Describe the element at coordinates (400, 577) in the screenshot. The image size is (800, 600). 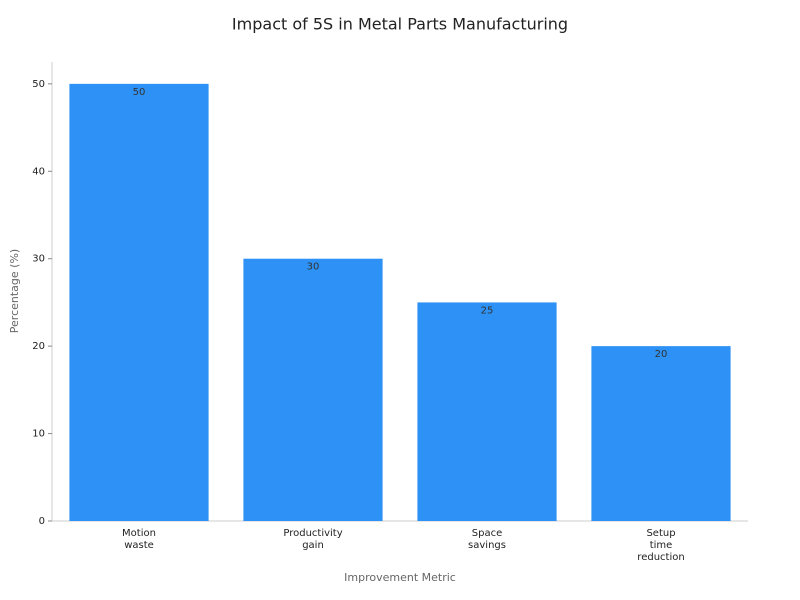
I see `x-axis-label: Improvement Metric` at that location.